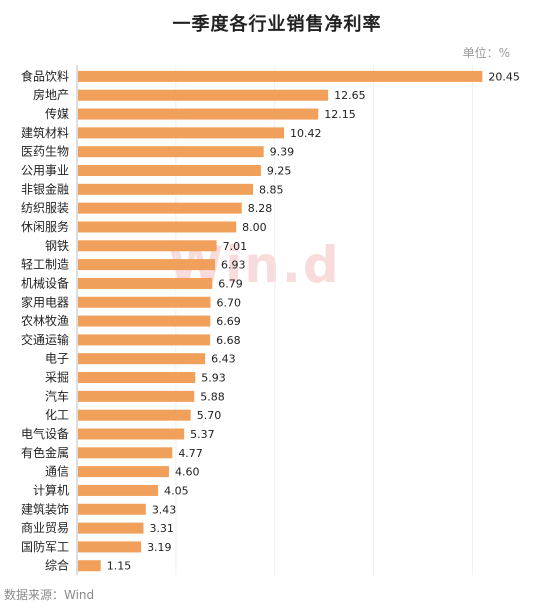  I want to click on value-label: 6.43, so click(223, 359).